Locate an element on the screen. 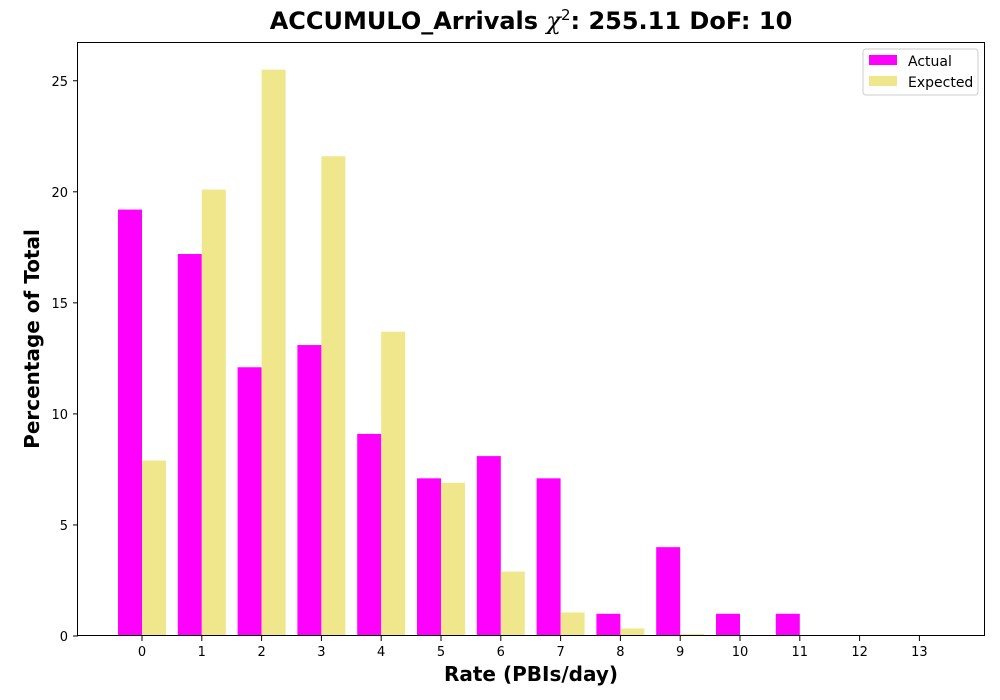 The width and height of the screenshot is (1000, 700). x-tick-label: 3 is located at coordinates (321, 652).